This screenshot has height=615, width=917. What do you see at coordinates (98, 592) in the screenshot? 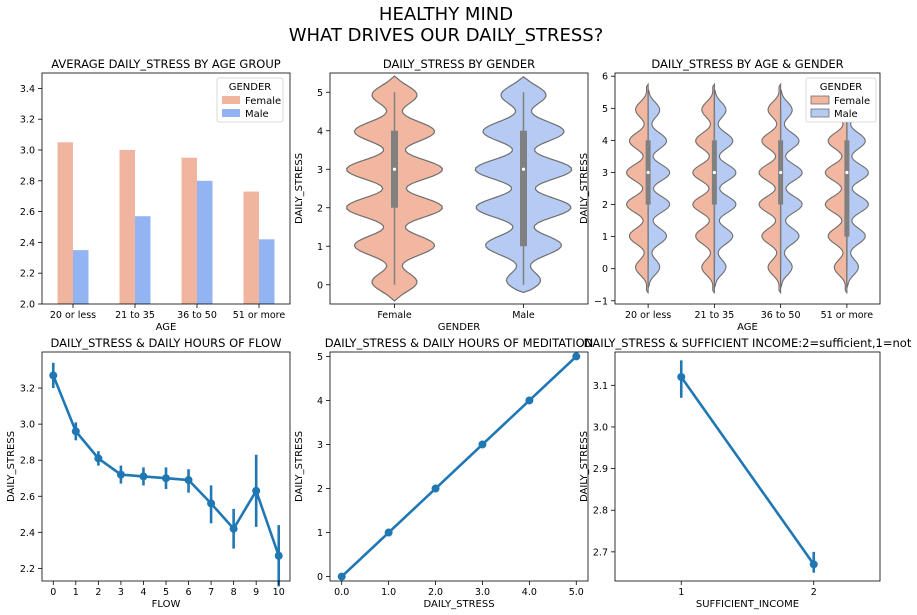
I see `x-tick-label: 2` at bounding box center [98, 592].